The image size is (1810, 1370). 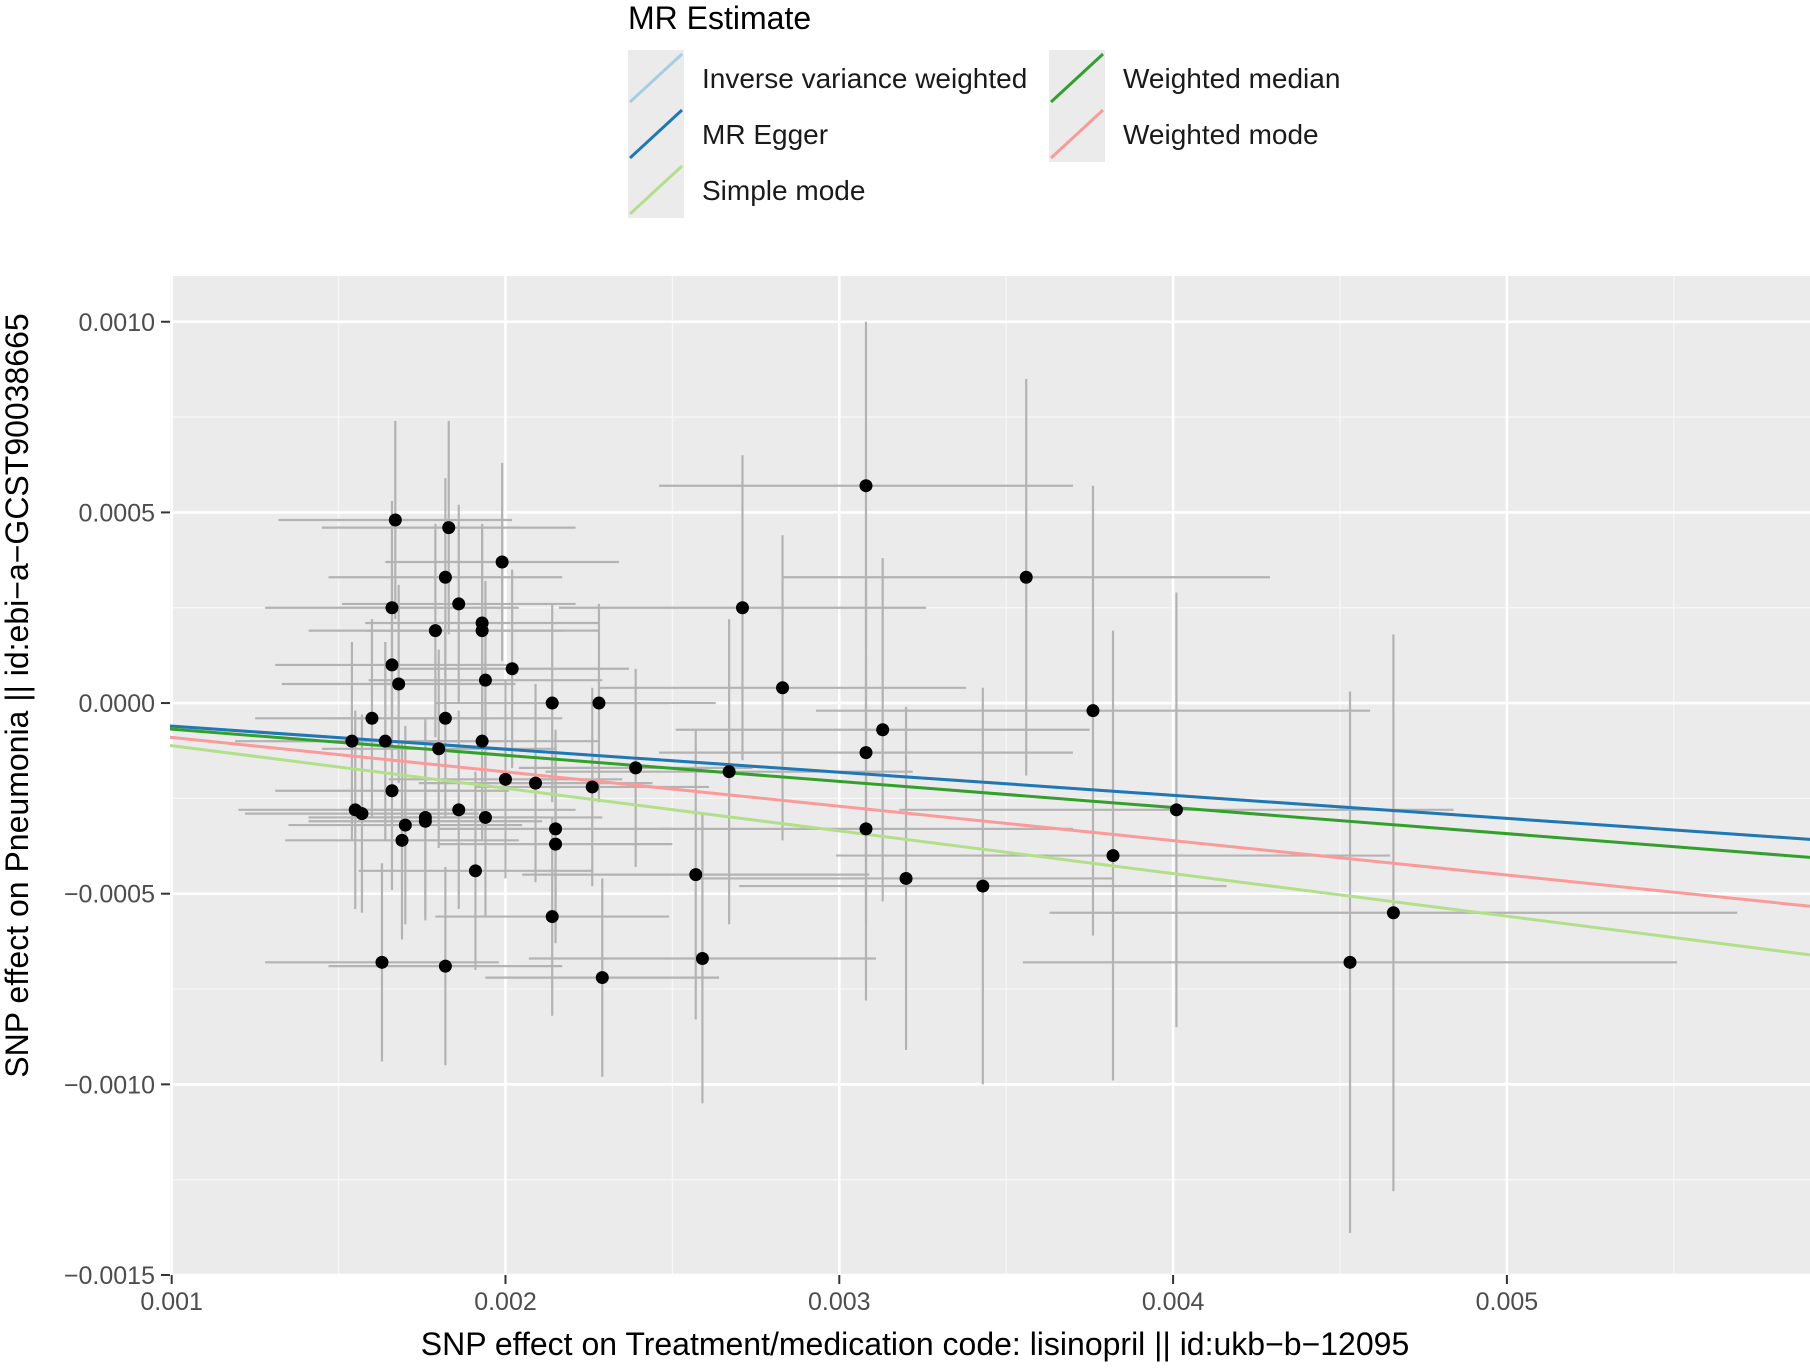 I want to click on line-weighted-mode, so click(x=990, y=821).